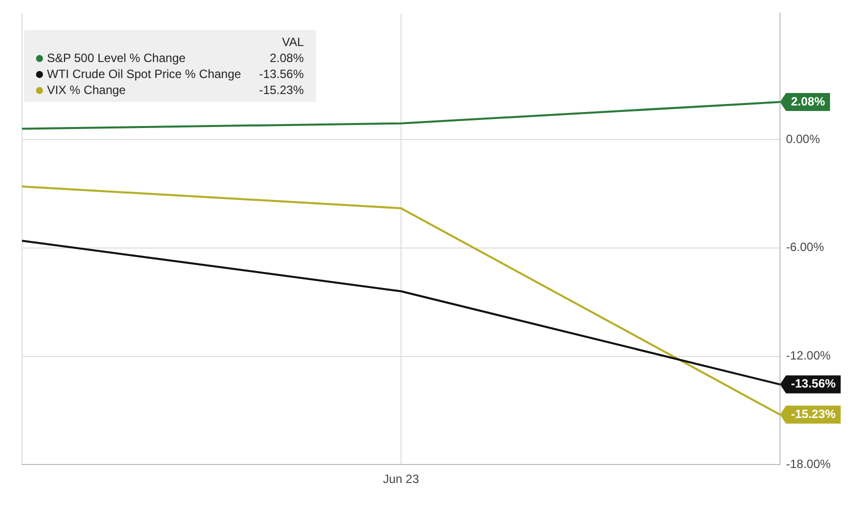 Image resolution: width=862 pixels, height=517 pixels. I want to click on y-tick-label: -12.00%, so click(809, 355).